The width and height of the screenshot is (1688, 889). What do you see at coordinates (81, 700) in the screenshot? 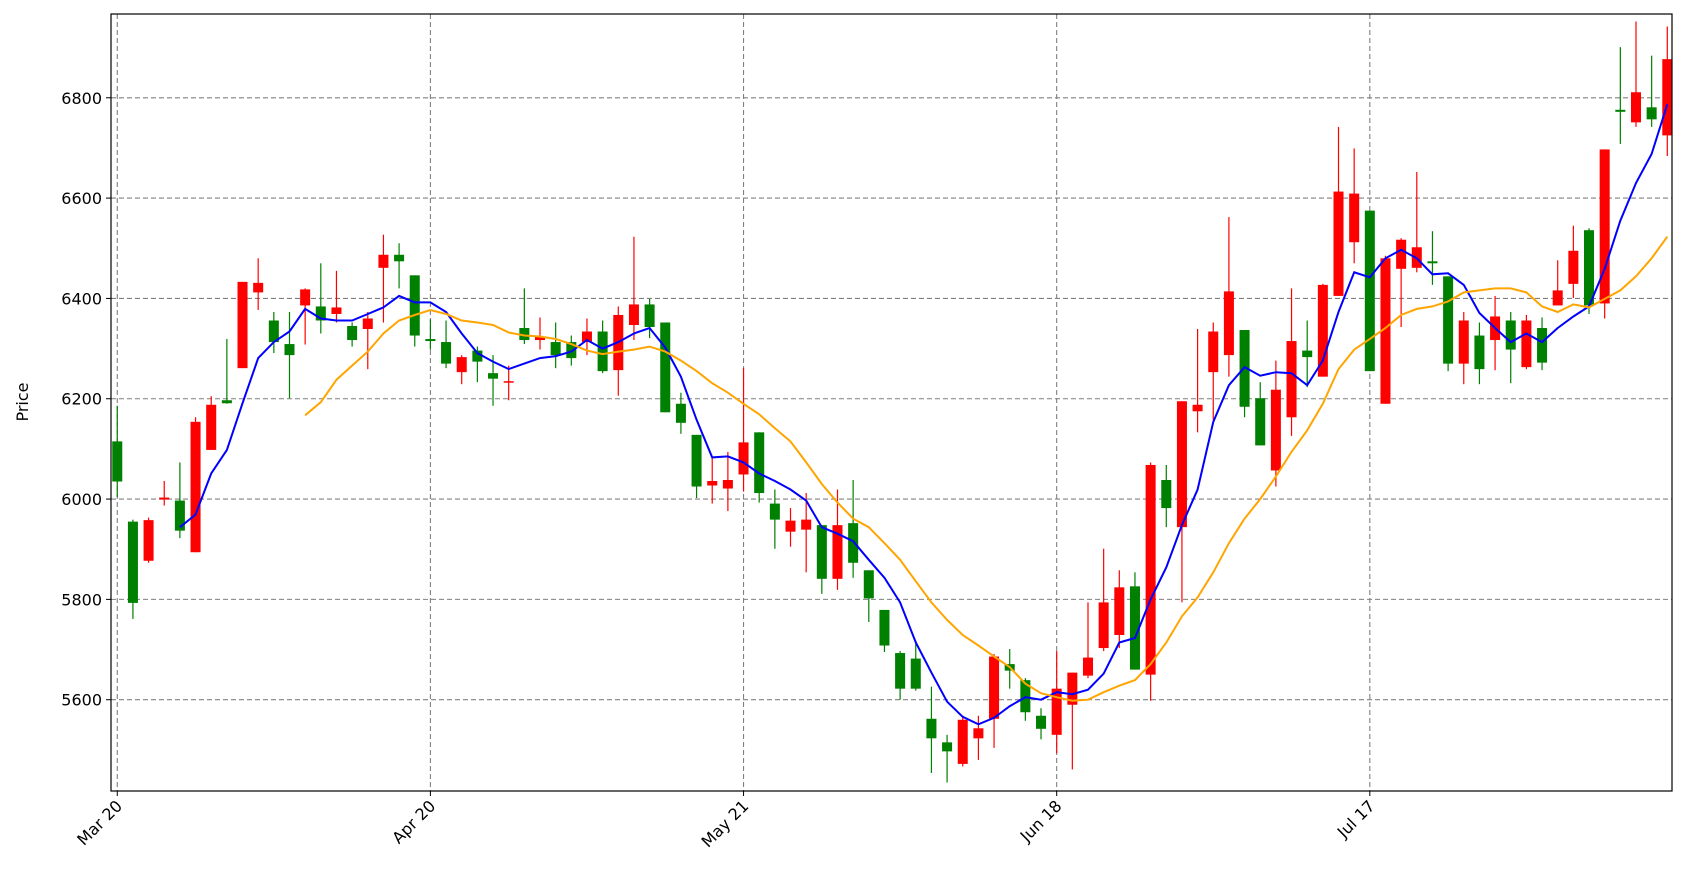
I see `y-tick-label: 5600` at bounding box center [81, 700].